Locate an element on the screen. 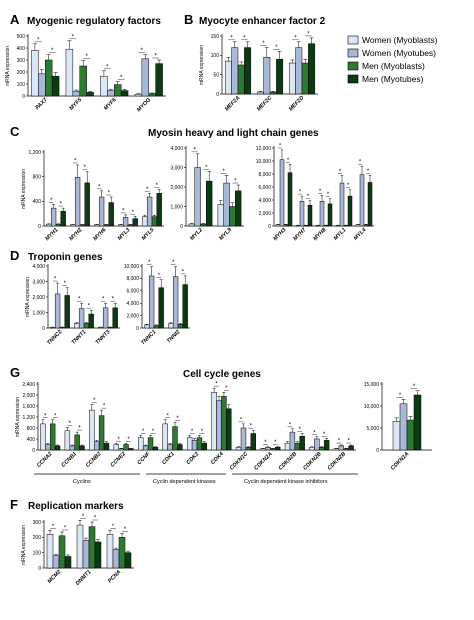 The width and height of the screenshot is (474, 620). bar-tnnc2-women-myotubes is located at coordinates (57, 311).